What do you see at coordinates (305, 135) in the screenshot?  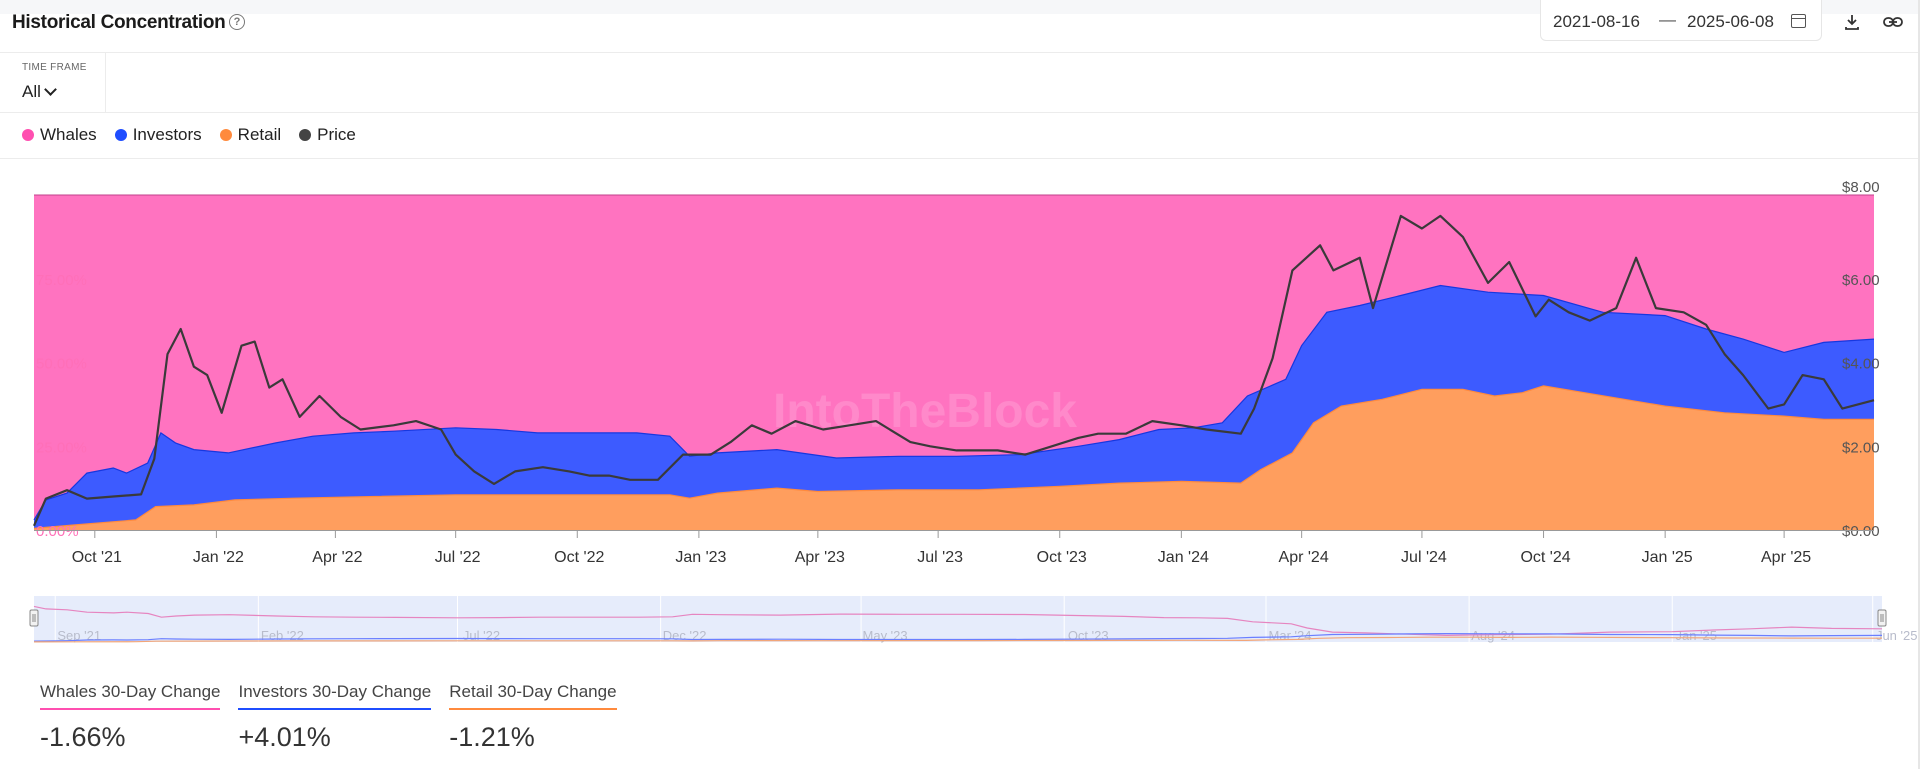 I see `legend-dot-price` at bounding box center [305, 135].